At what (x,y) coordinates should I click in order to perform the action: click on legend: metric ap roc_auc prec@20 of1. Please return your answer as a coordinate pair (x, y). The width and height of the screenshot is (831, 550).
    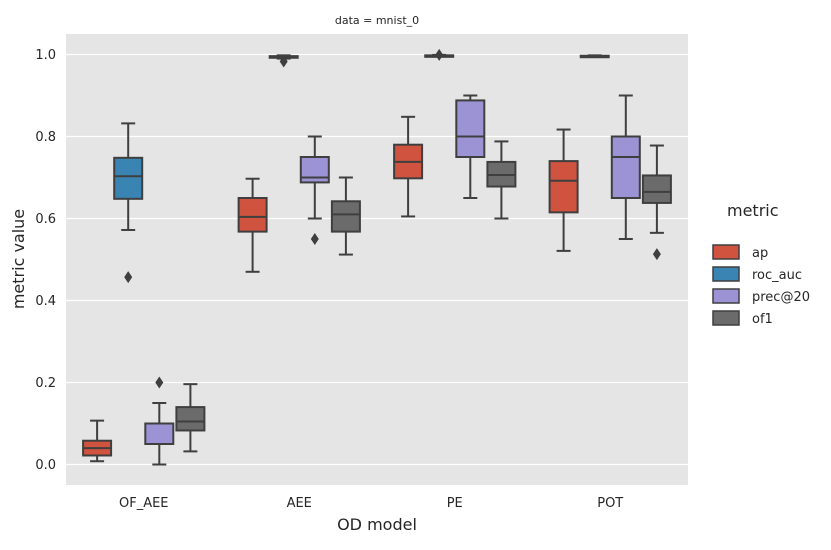
    Looking at the image, I should click on (761, 264).